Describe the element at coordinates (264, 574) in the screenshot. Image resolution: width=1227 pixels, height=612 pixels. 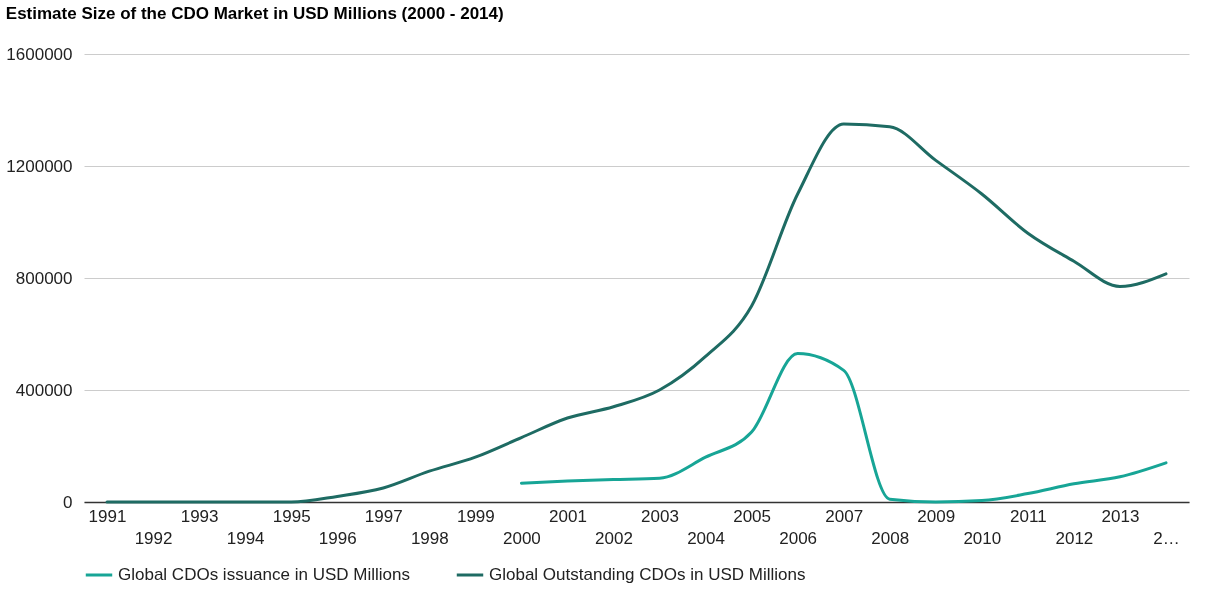
I see `legend-label: Global CDOs issuance in USD Millions` at that location.